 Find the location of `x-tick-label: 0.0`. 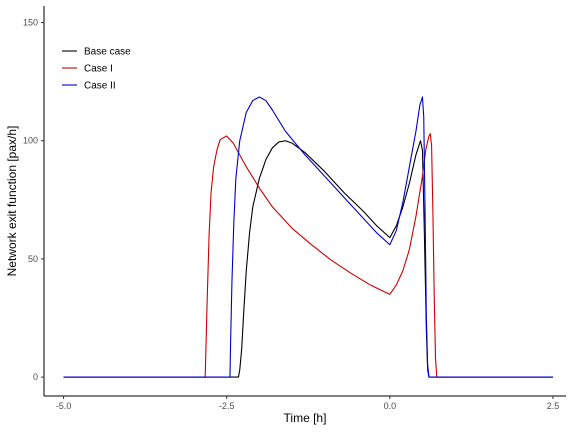

x-tick-label: 0.0 is located at coordinates (390, 406).